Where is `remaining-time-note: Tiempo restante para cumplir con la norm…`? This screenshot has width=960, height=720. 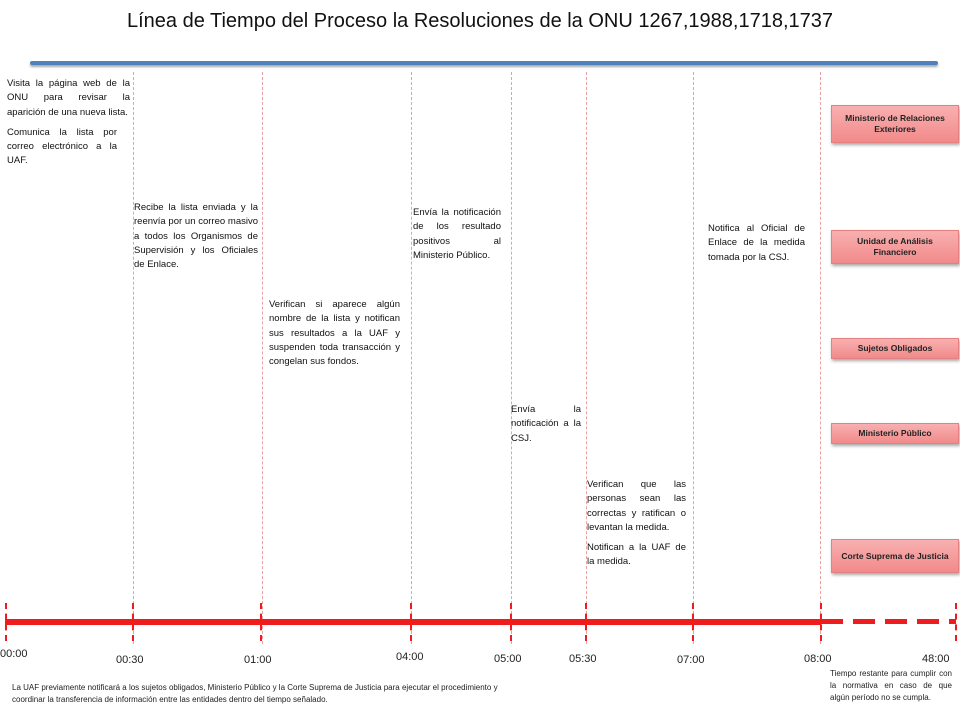 remaining-time-note: Tiempo restante para cumplir con la norm… is located at coordinates (891, 685).